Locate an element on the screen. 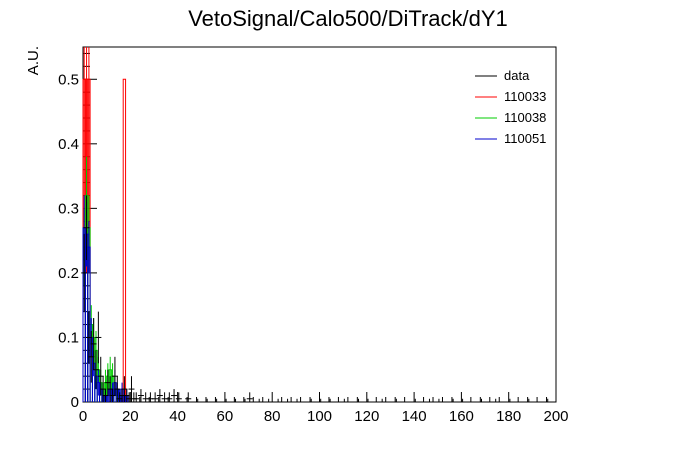 This screenshot has width=696, height=472. legend: data 110033 110038 110051 is located at coordinates (510, 107).